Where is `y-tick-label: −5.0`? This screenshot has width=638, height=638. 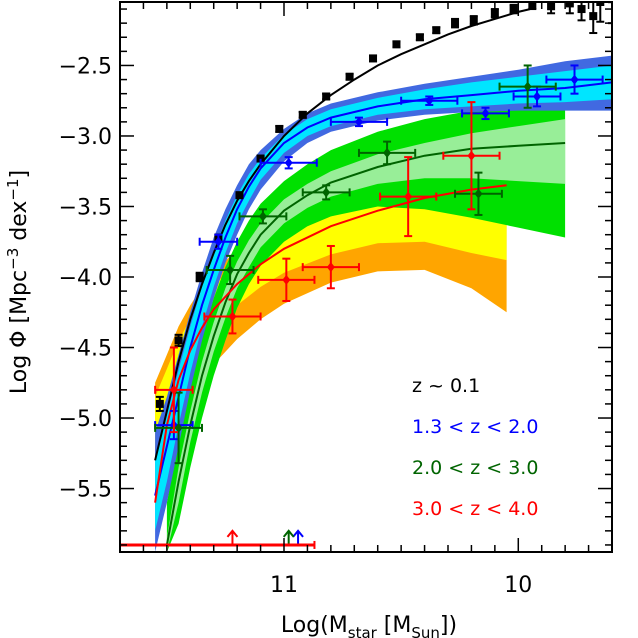
y-tick-label: −5.0 is located at coordinates (85, 419).